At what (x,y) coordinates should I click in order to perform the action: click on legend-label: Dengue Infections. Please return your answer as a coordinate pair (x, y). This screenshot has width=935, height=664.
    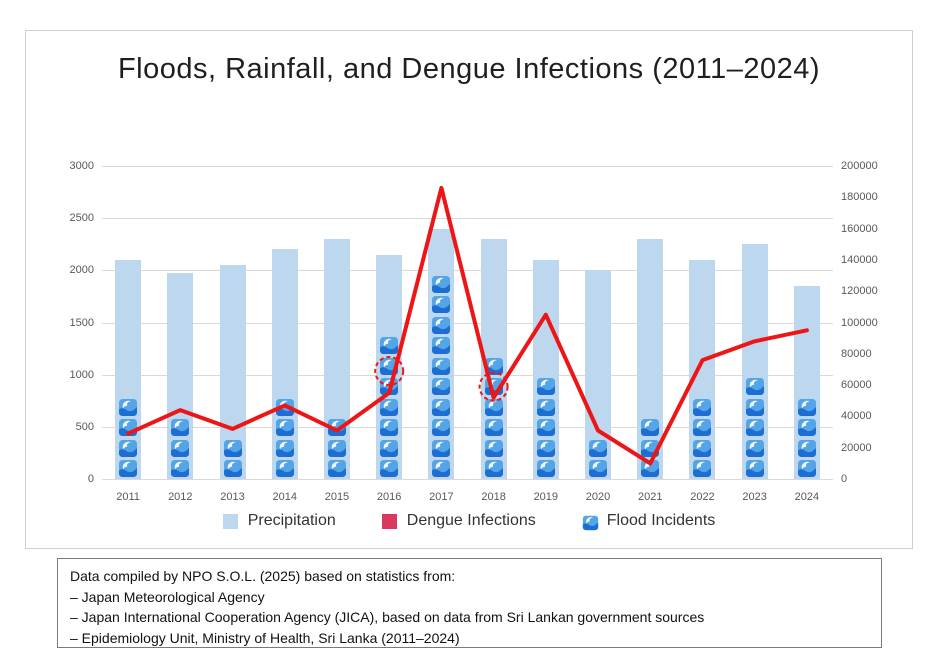
    Looking at the image, I should click on (471, 520).